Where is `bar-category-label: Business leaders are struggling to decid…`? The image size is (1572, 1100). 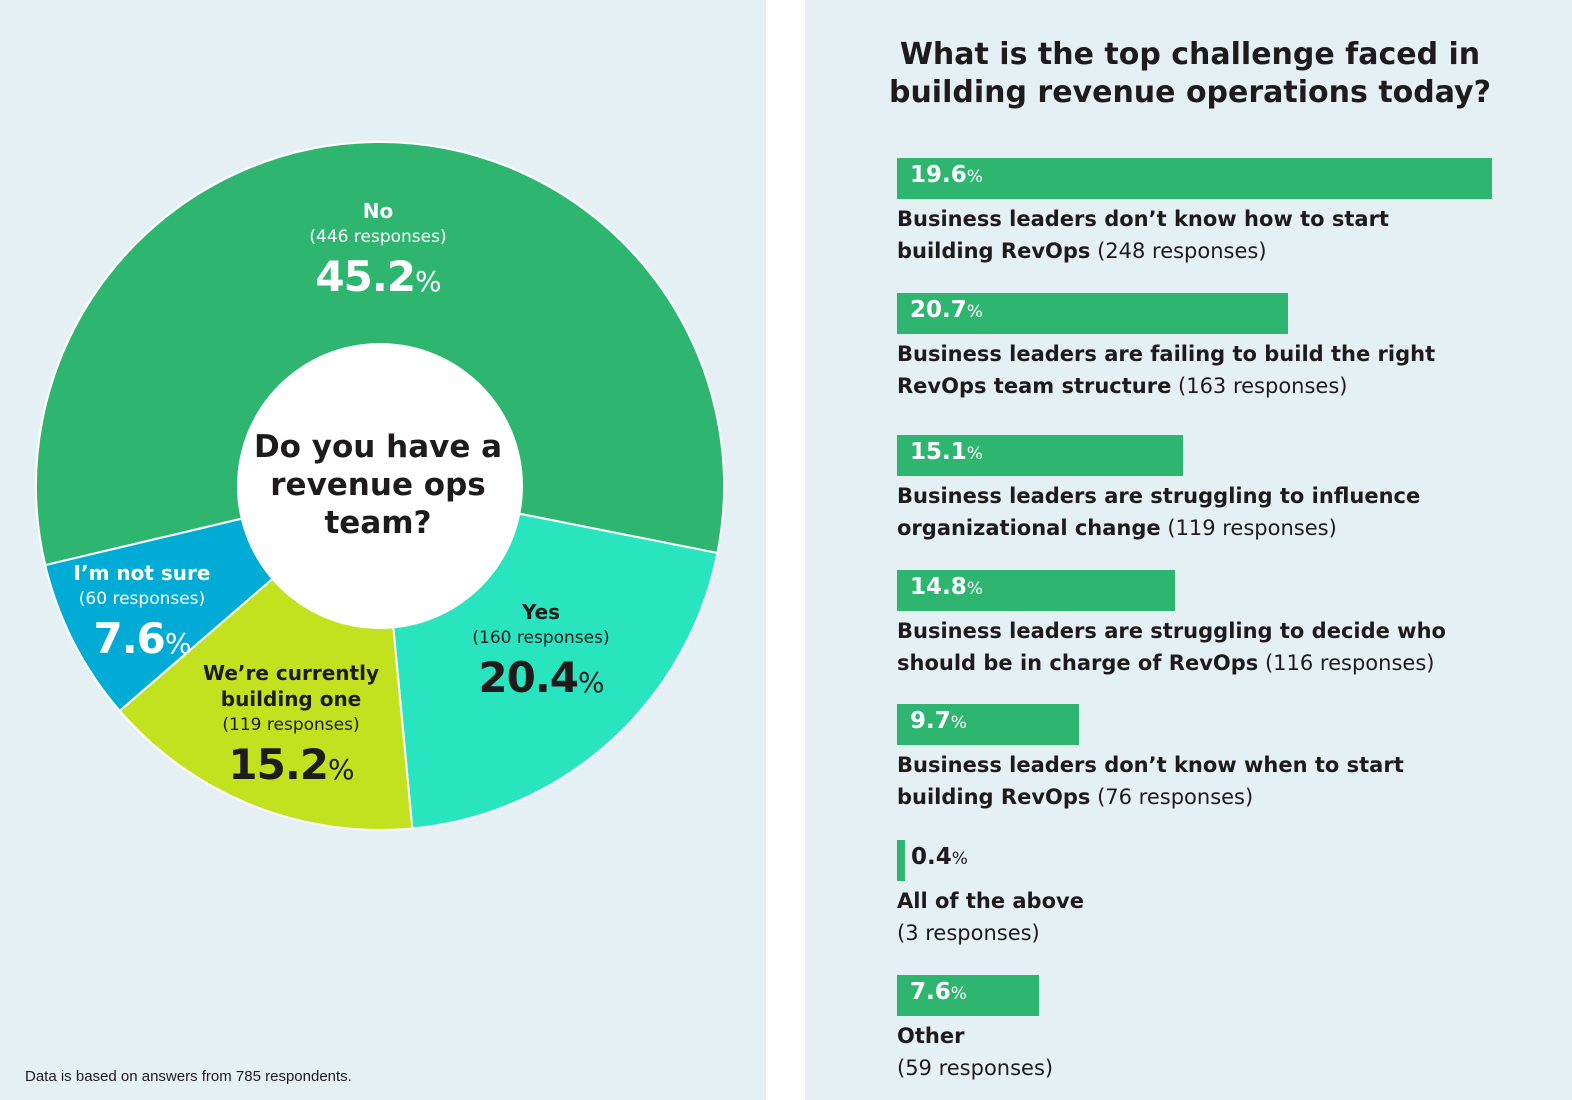 bar-category-label: Business leaders are struggling to decid… is located at coordinates (1177, 647).